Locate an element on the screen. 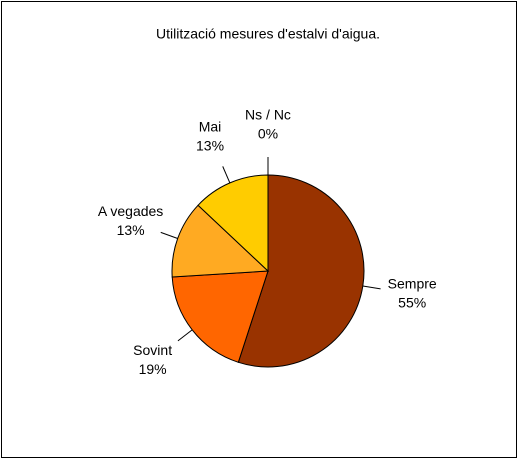 The width and height of the screenshot is (518, 459). slice-label: Ns / Nc is located at coordinates (268, 115).